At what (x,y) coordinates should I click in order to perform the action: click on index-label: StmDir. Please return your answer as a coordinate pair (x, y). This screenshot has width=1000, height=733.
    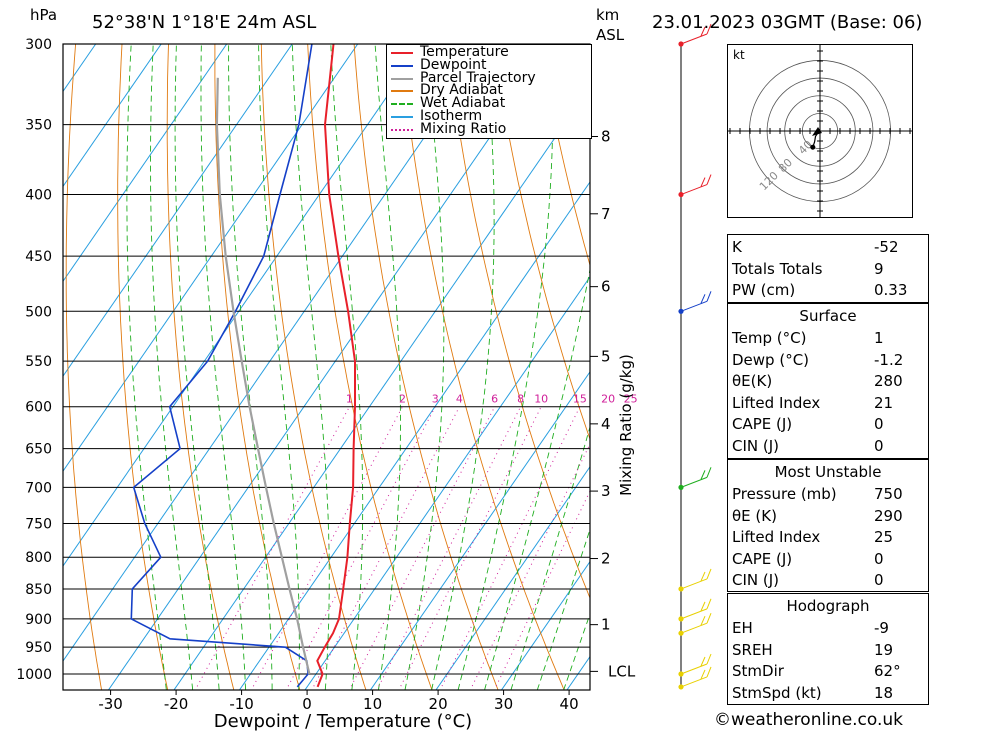
    Looking at the image, I should click on (758, 671).